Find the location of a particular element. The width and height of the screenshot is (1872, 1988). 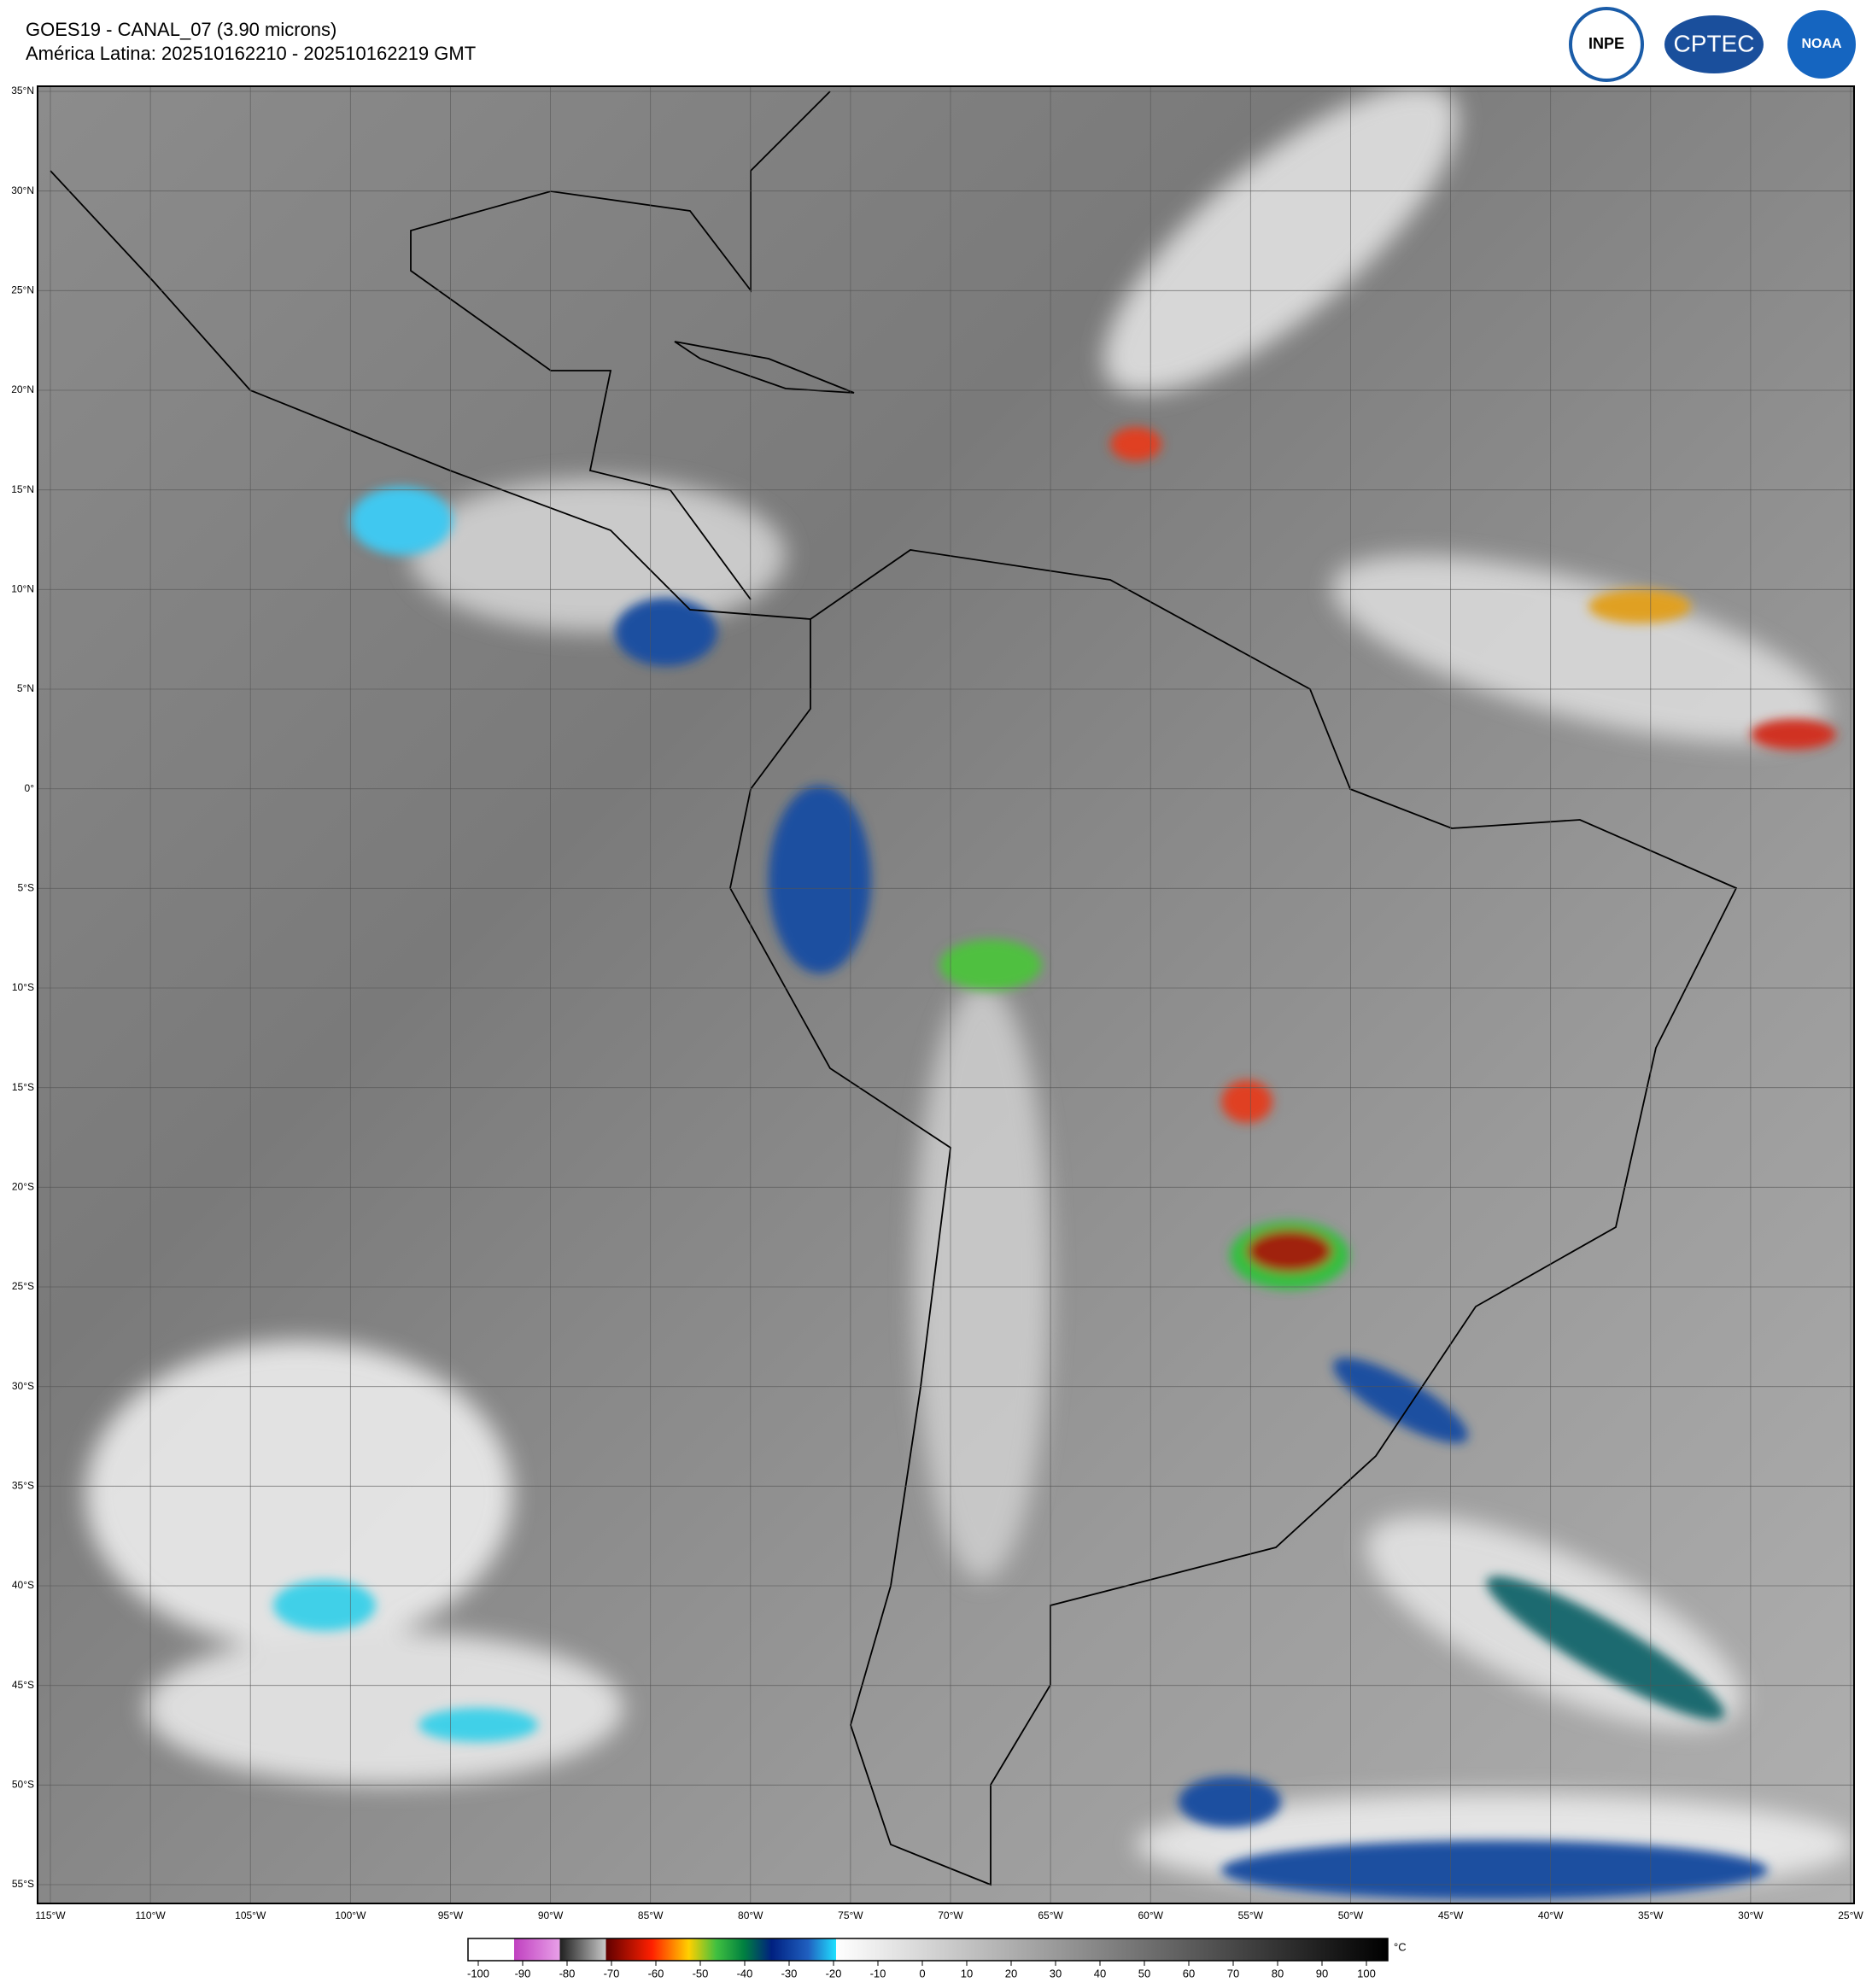

logo: CPTEC is located at coordinates (1714, 44).